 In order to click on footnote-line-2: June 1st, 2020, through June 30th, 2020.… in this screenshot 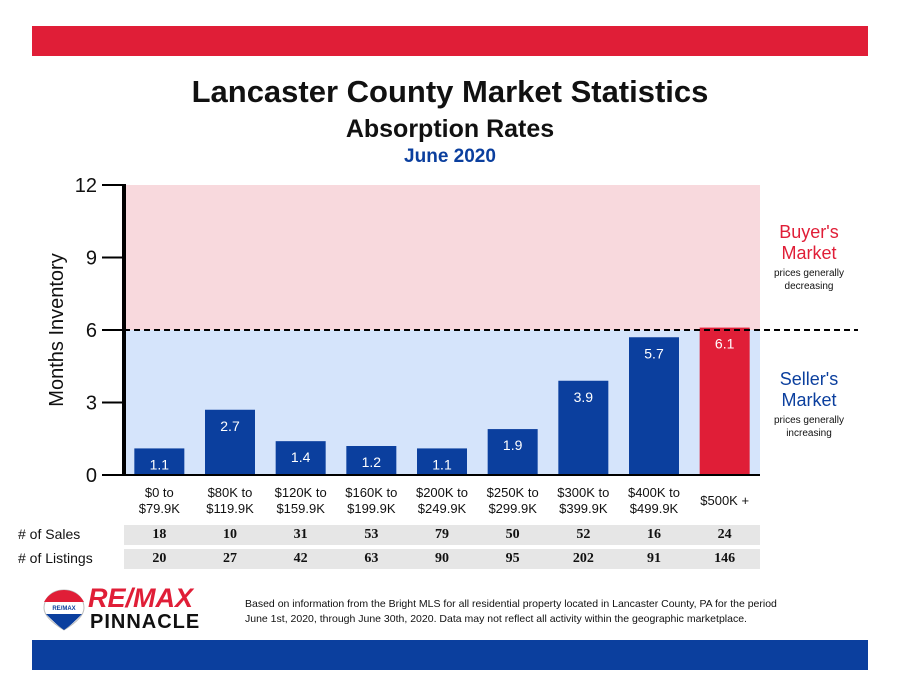, I will do `click(496, 619)`.